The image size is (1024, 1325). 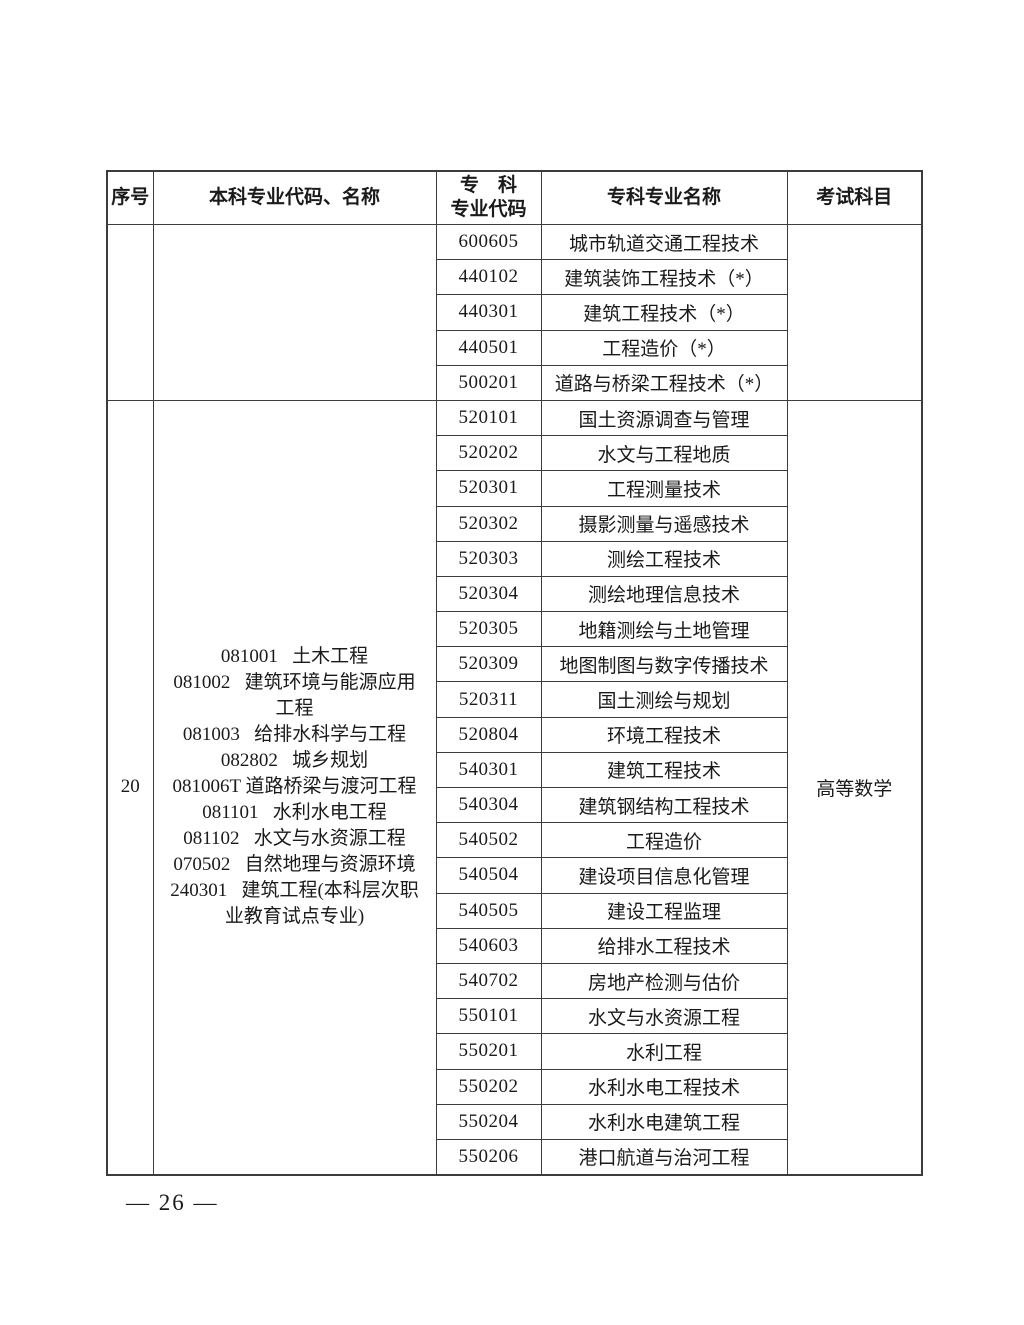 I want to click on college-code-cell: 440102, so click(x=488, y=277).